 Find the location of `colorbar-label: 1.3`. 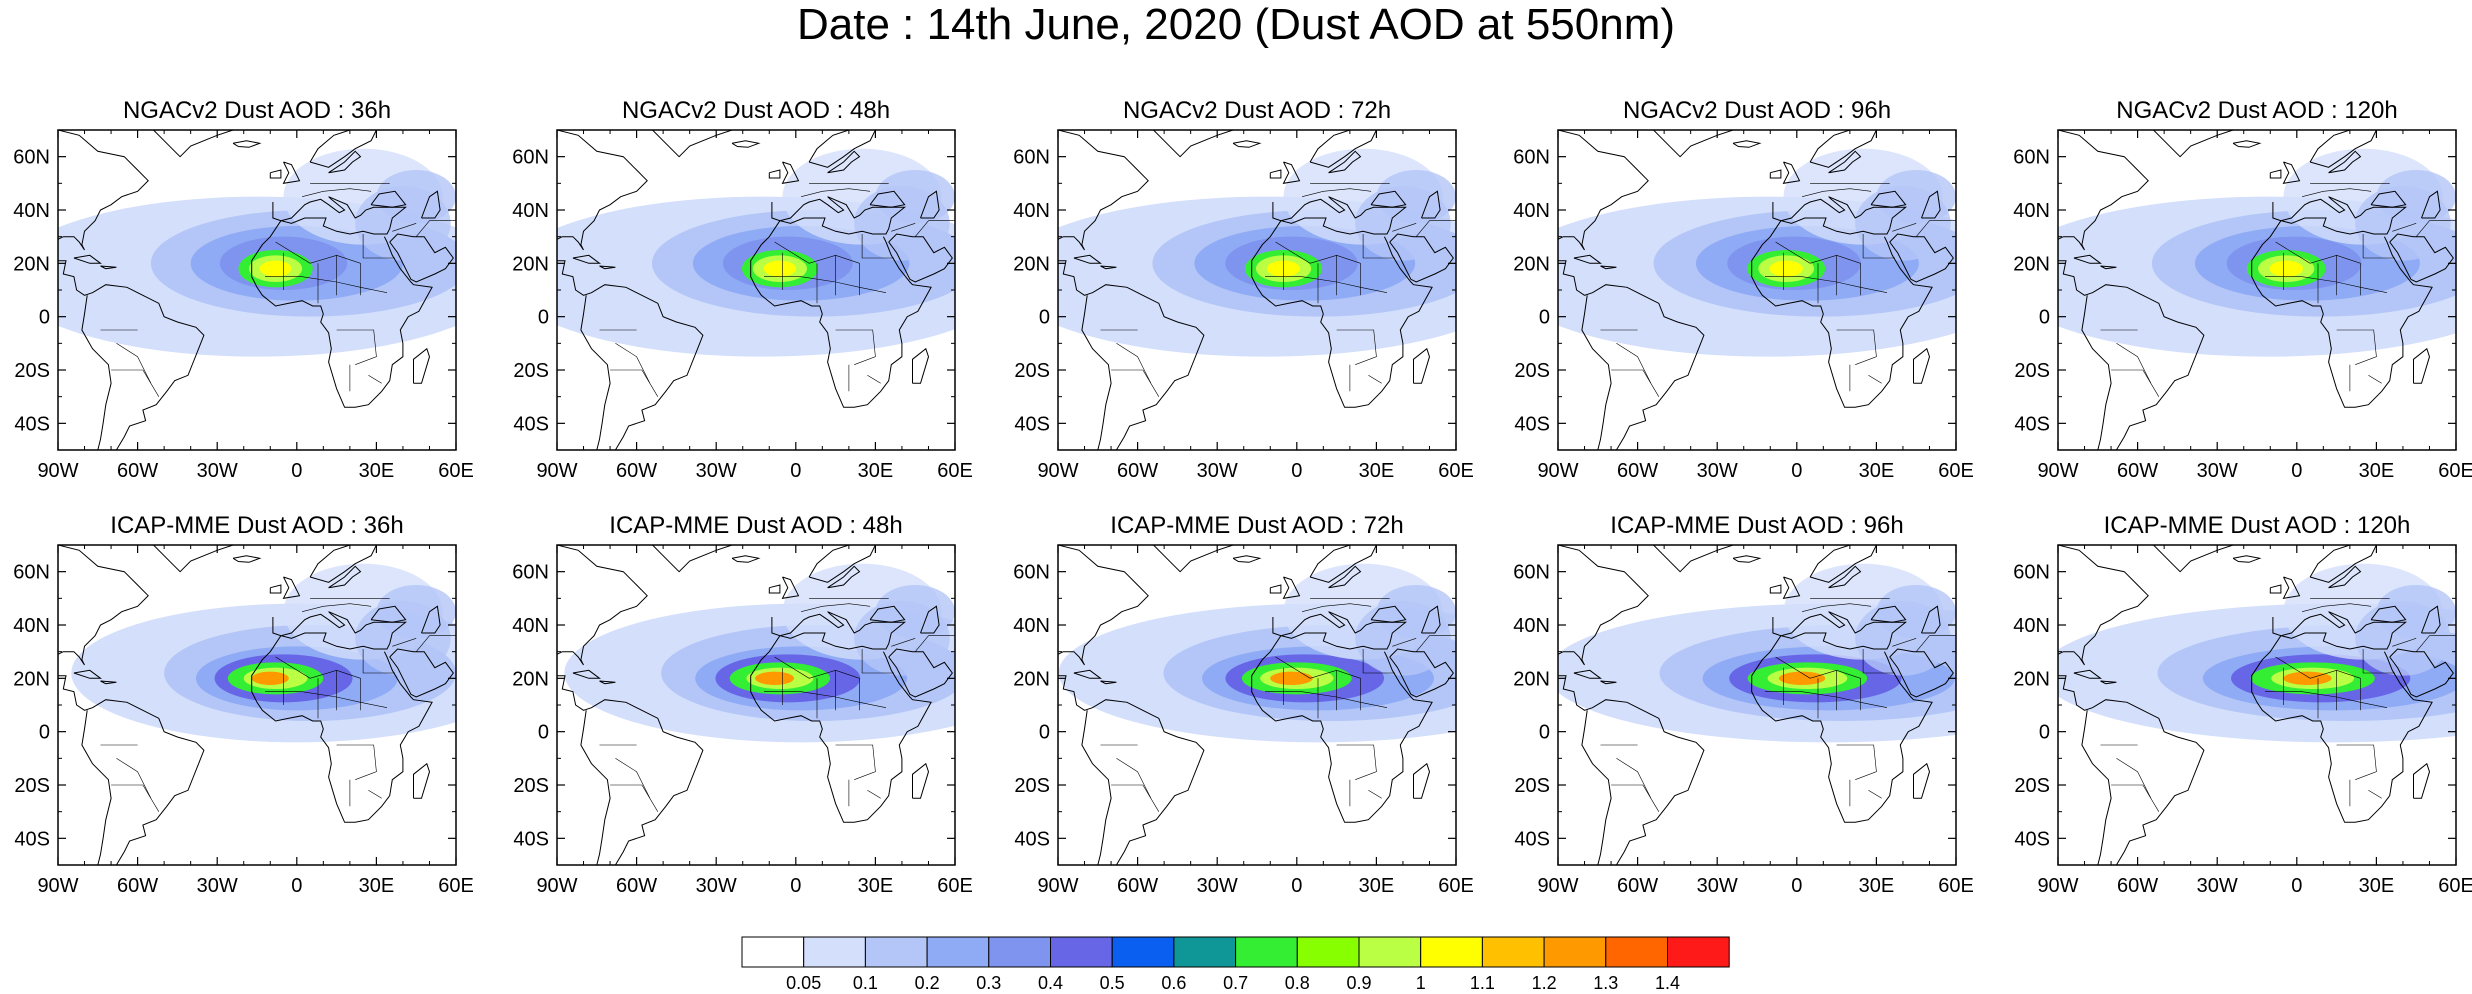

colorbar-label: 1.3 is located at coordinates (1605, 983).